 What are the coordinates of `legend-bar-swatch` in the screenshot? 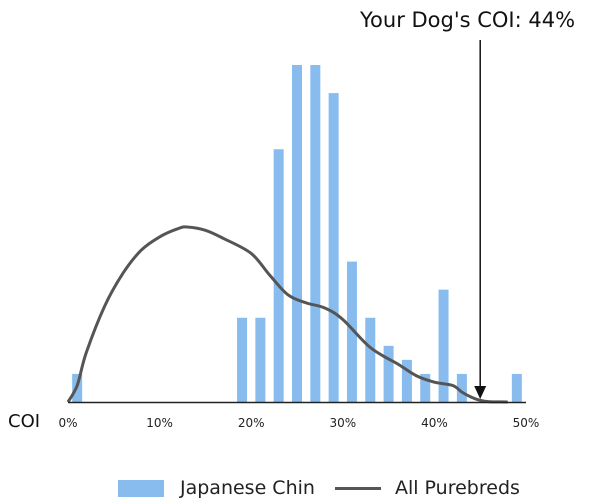 It's located at (141, 488).